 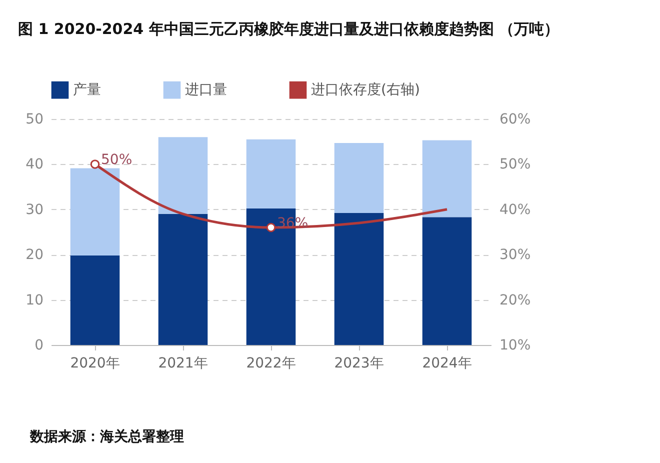 I want to click on y-tick-label: 10, so click(x=35, y=300).